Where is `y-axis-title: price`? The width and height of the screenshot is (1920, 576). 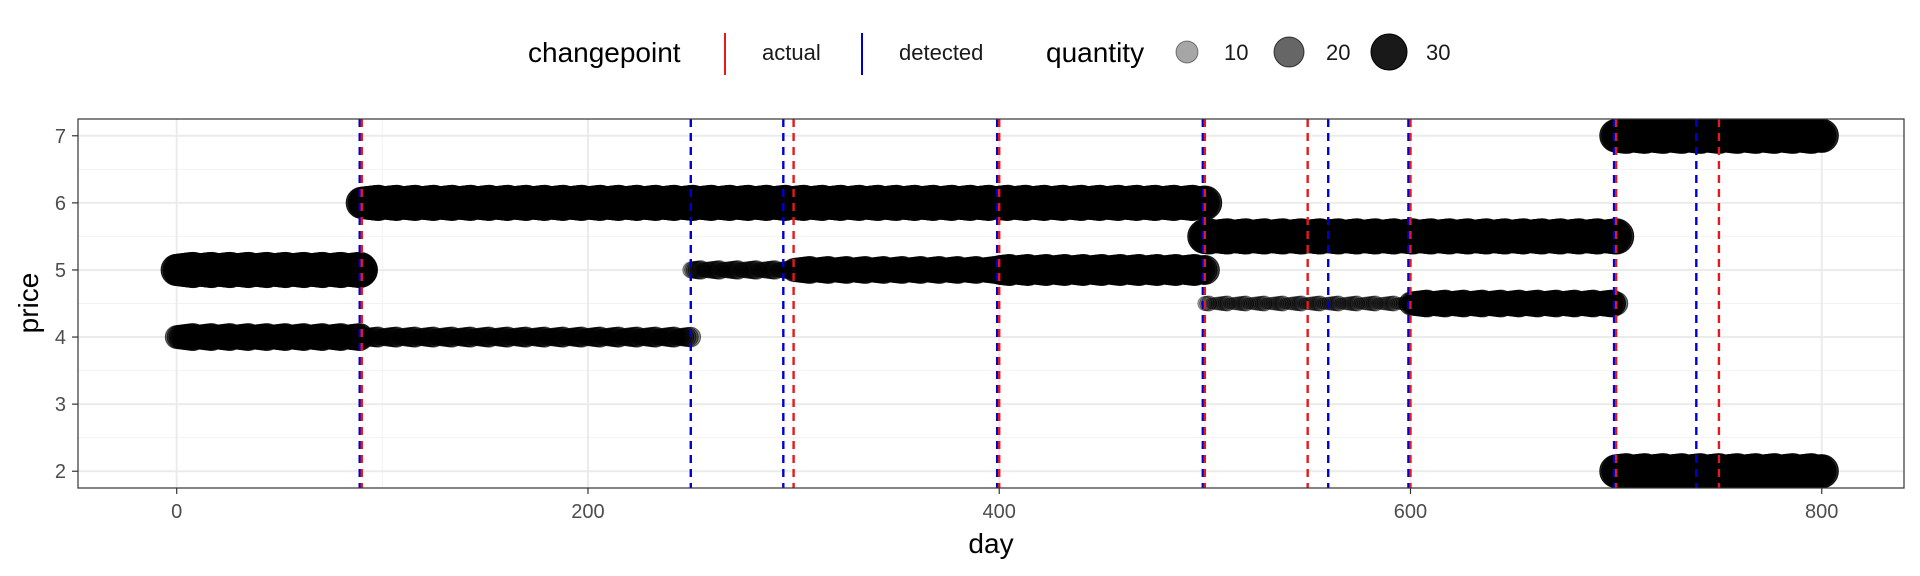
y-axis-title: price is located at coordinates (28, 303).